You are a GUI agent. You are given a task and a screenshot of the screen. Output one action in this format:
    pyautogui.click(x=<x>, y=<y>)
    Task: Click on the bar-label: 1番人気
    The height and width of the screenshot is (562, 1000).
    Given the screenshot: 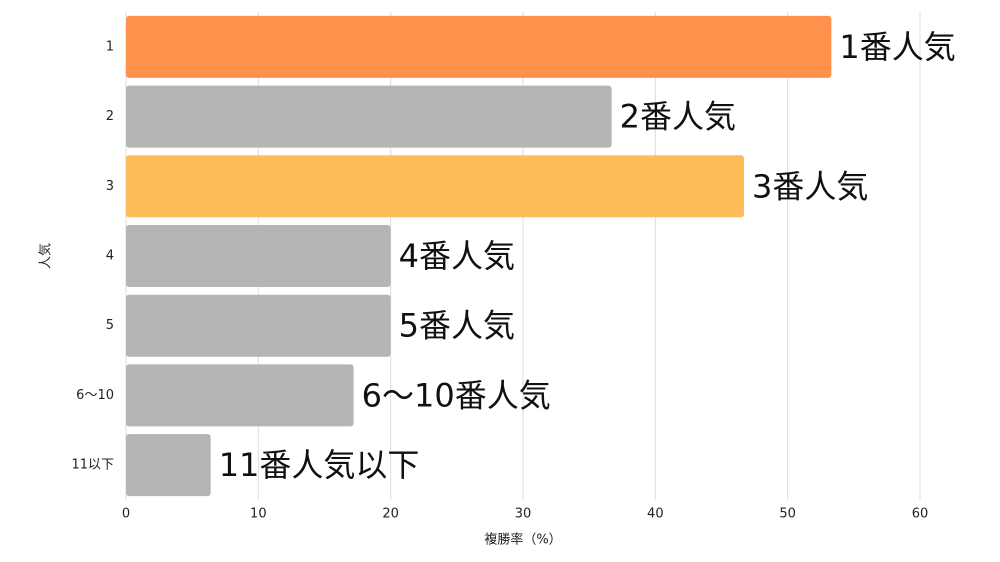 What is the action you would take?
    pyautogui.click(x=897, y=47)
    